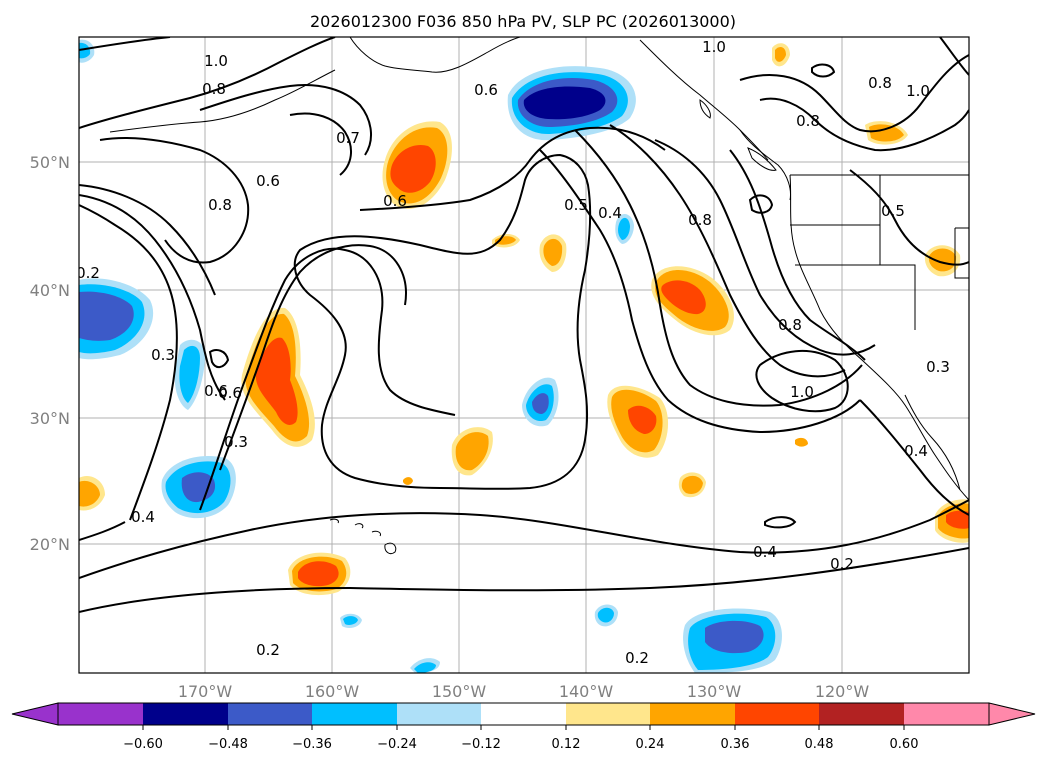 This screenshot has height=765, width=1047. What do you see at coordinates (566, 744) in the screenshot?
I see `colorbar-tick-label: 0.12` at bounding box center [566, 744].